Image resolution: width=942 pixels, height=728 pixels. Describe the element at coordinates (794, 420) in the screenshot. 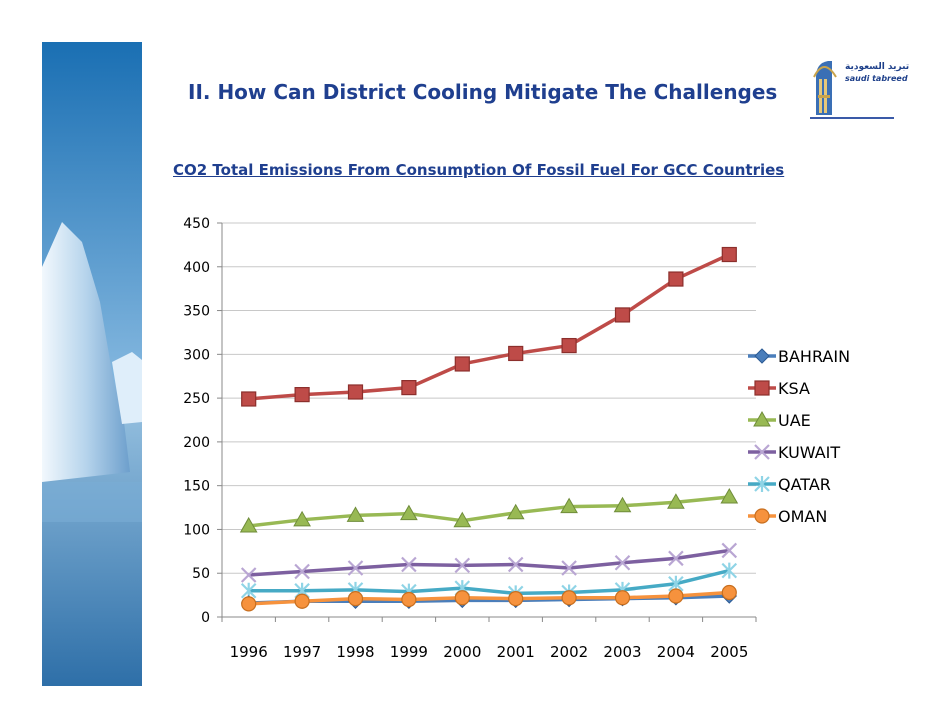

I see `legend-label: UAE` at that location.